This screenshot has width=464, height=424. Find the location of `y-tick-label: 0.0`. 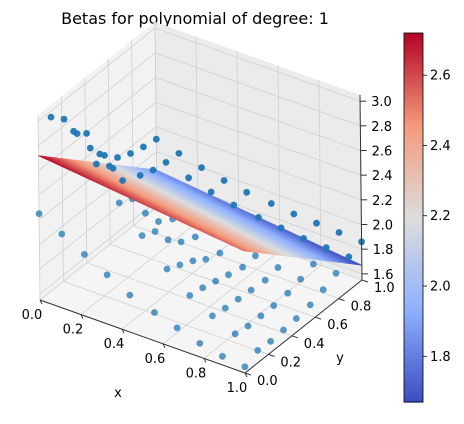

y-tick-label: 0.0 is located at coordinates (267, 381).